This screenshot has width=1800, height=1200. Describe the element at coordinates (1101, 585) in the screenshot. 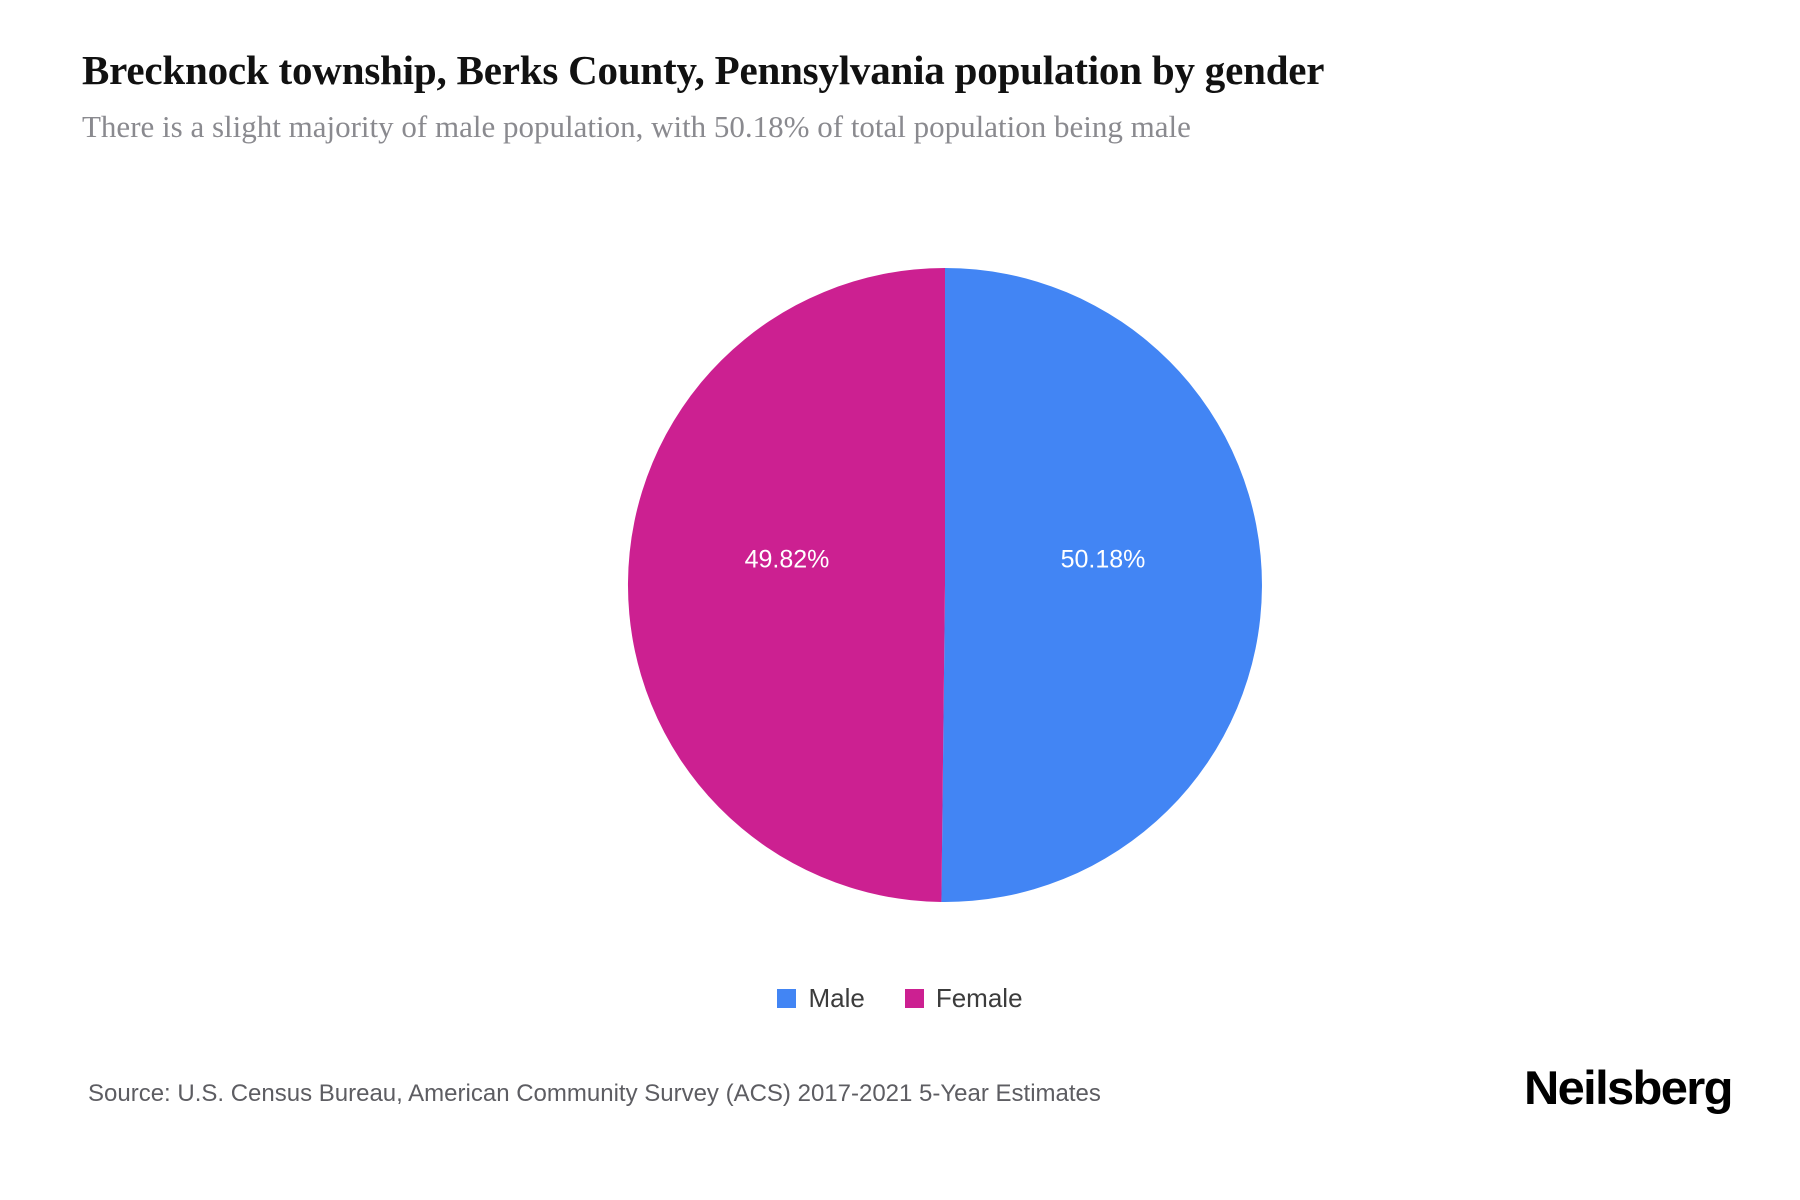

I see `pie-slice-male` at that location.